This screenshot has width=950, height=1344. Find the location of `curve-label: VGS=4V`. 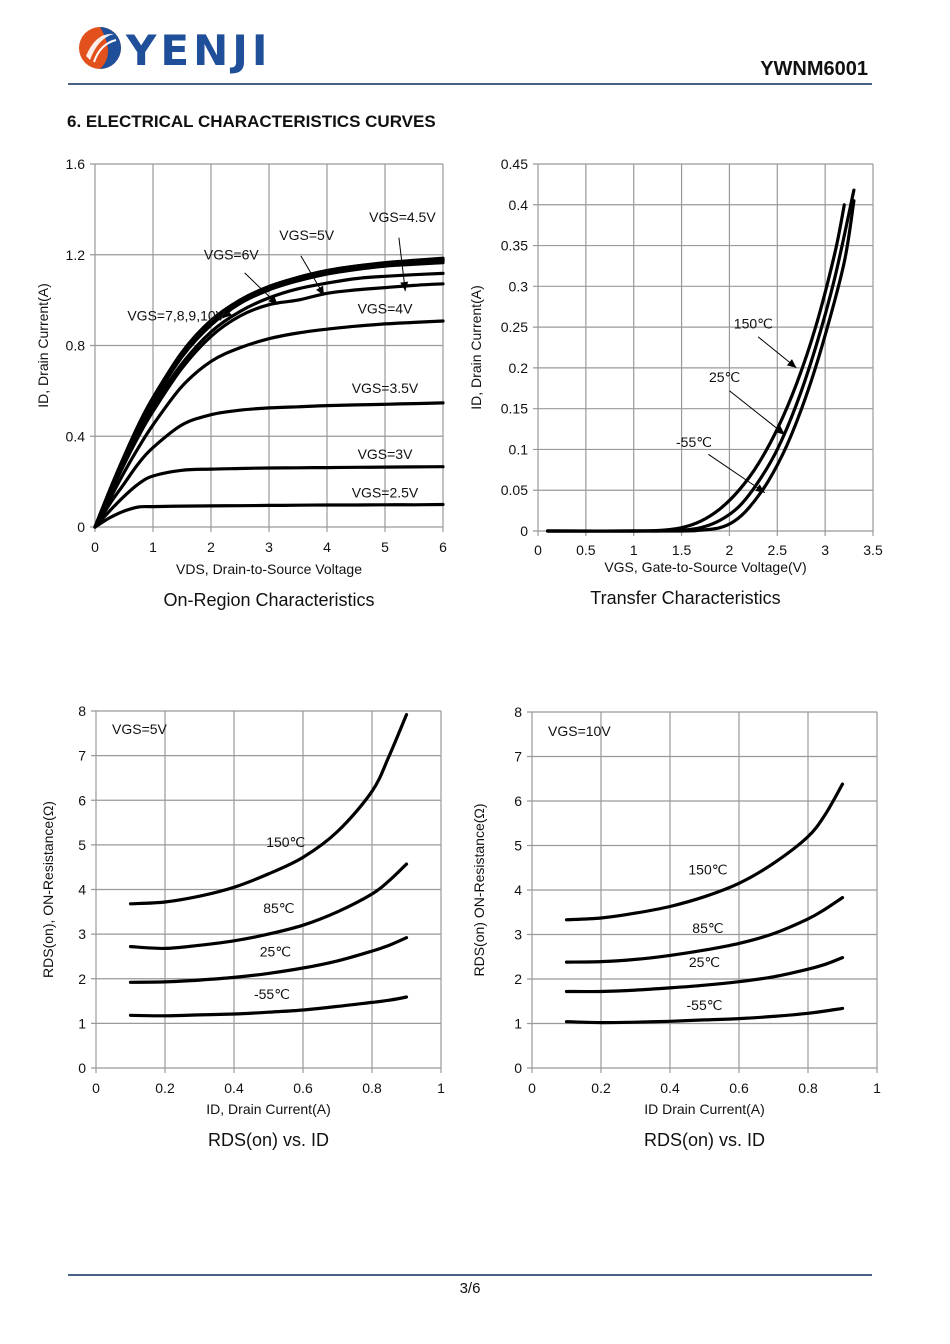

curve-label: VGS=4V is located at coordinates (386, 309).